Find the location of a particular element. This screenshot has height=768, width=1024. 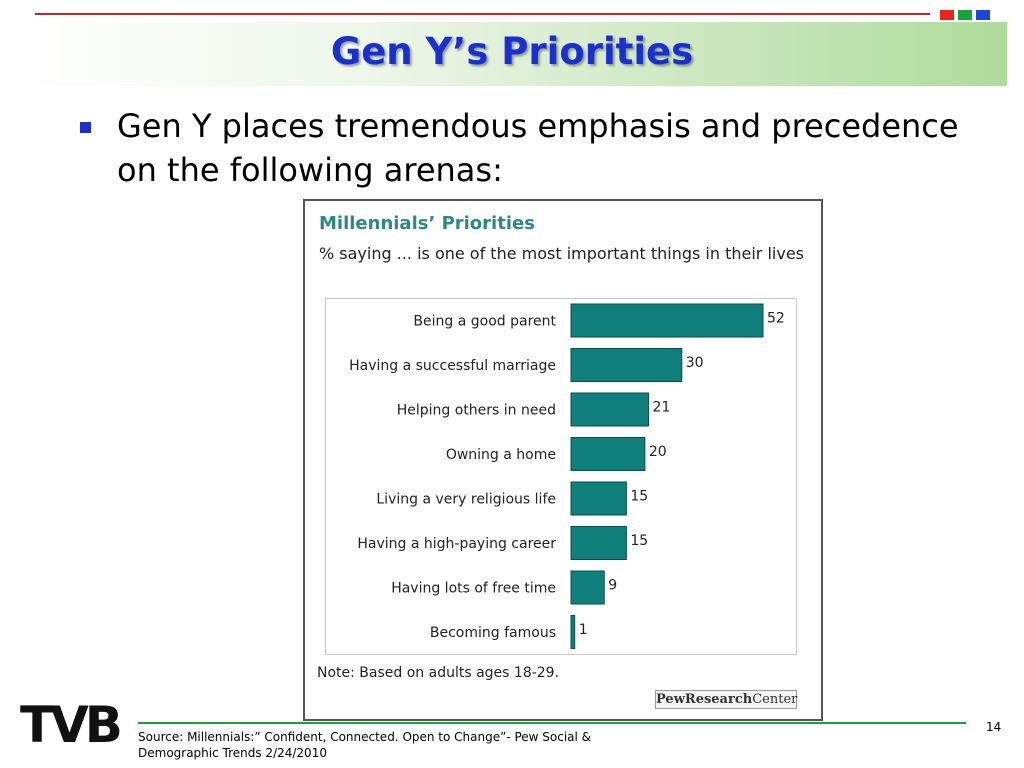

value-label: 30 is located at coordinates (695, 363).